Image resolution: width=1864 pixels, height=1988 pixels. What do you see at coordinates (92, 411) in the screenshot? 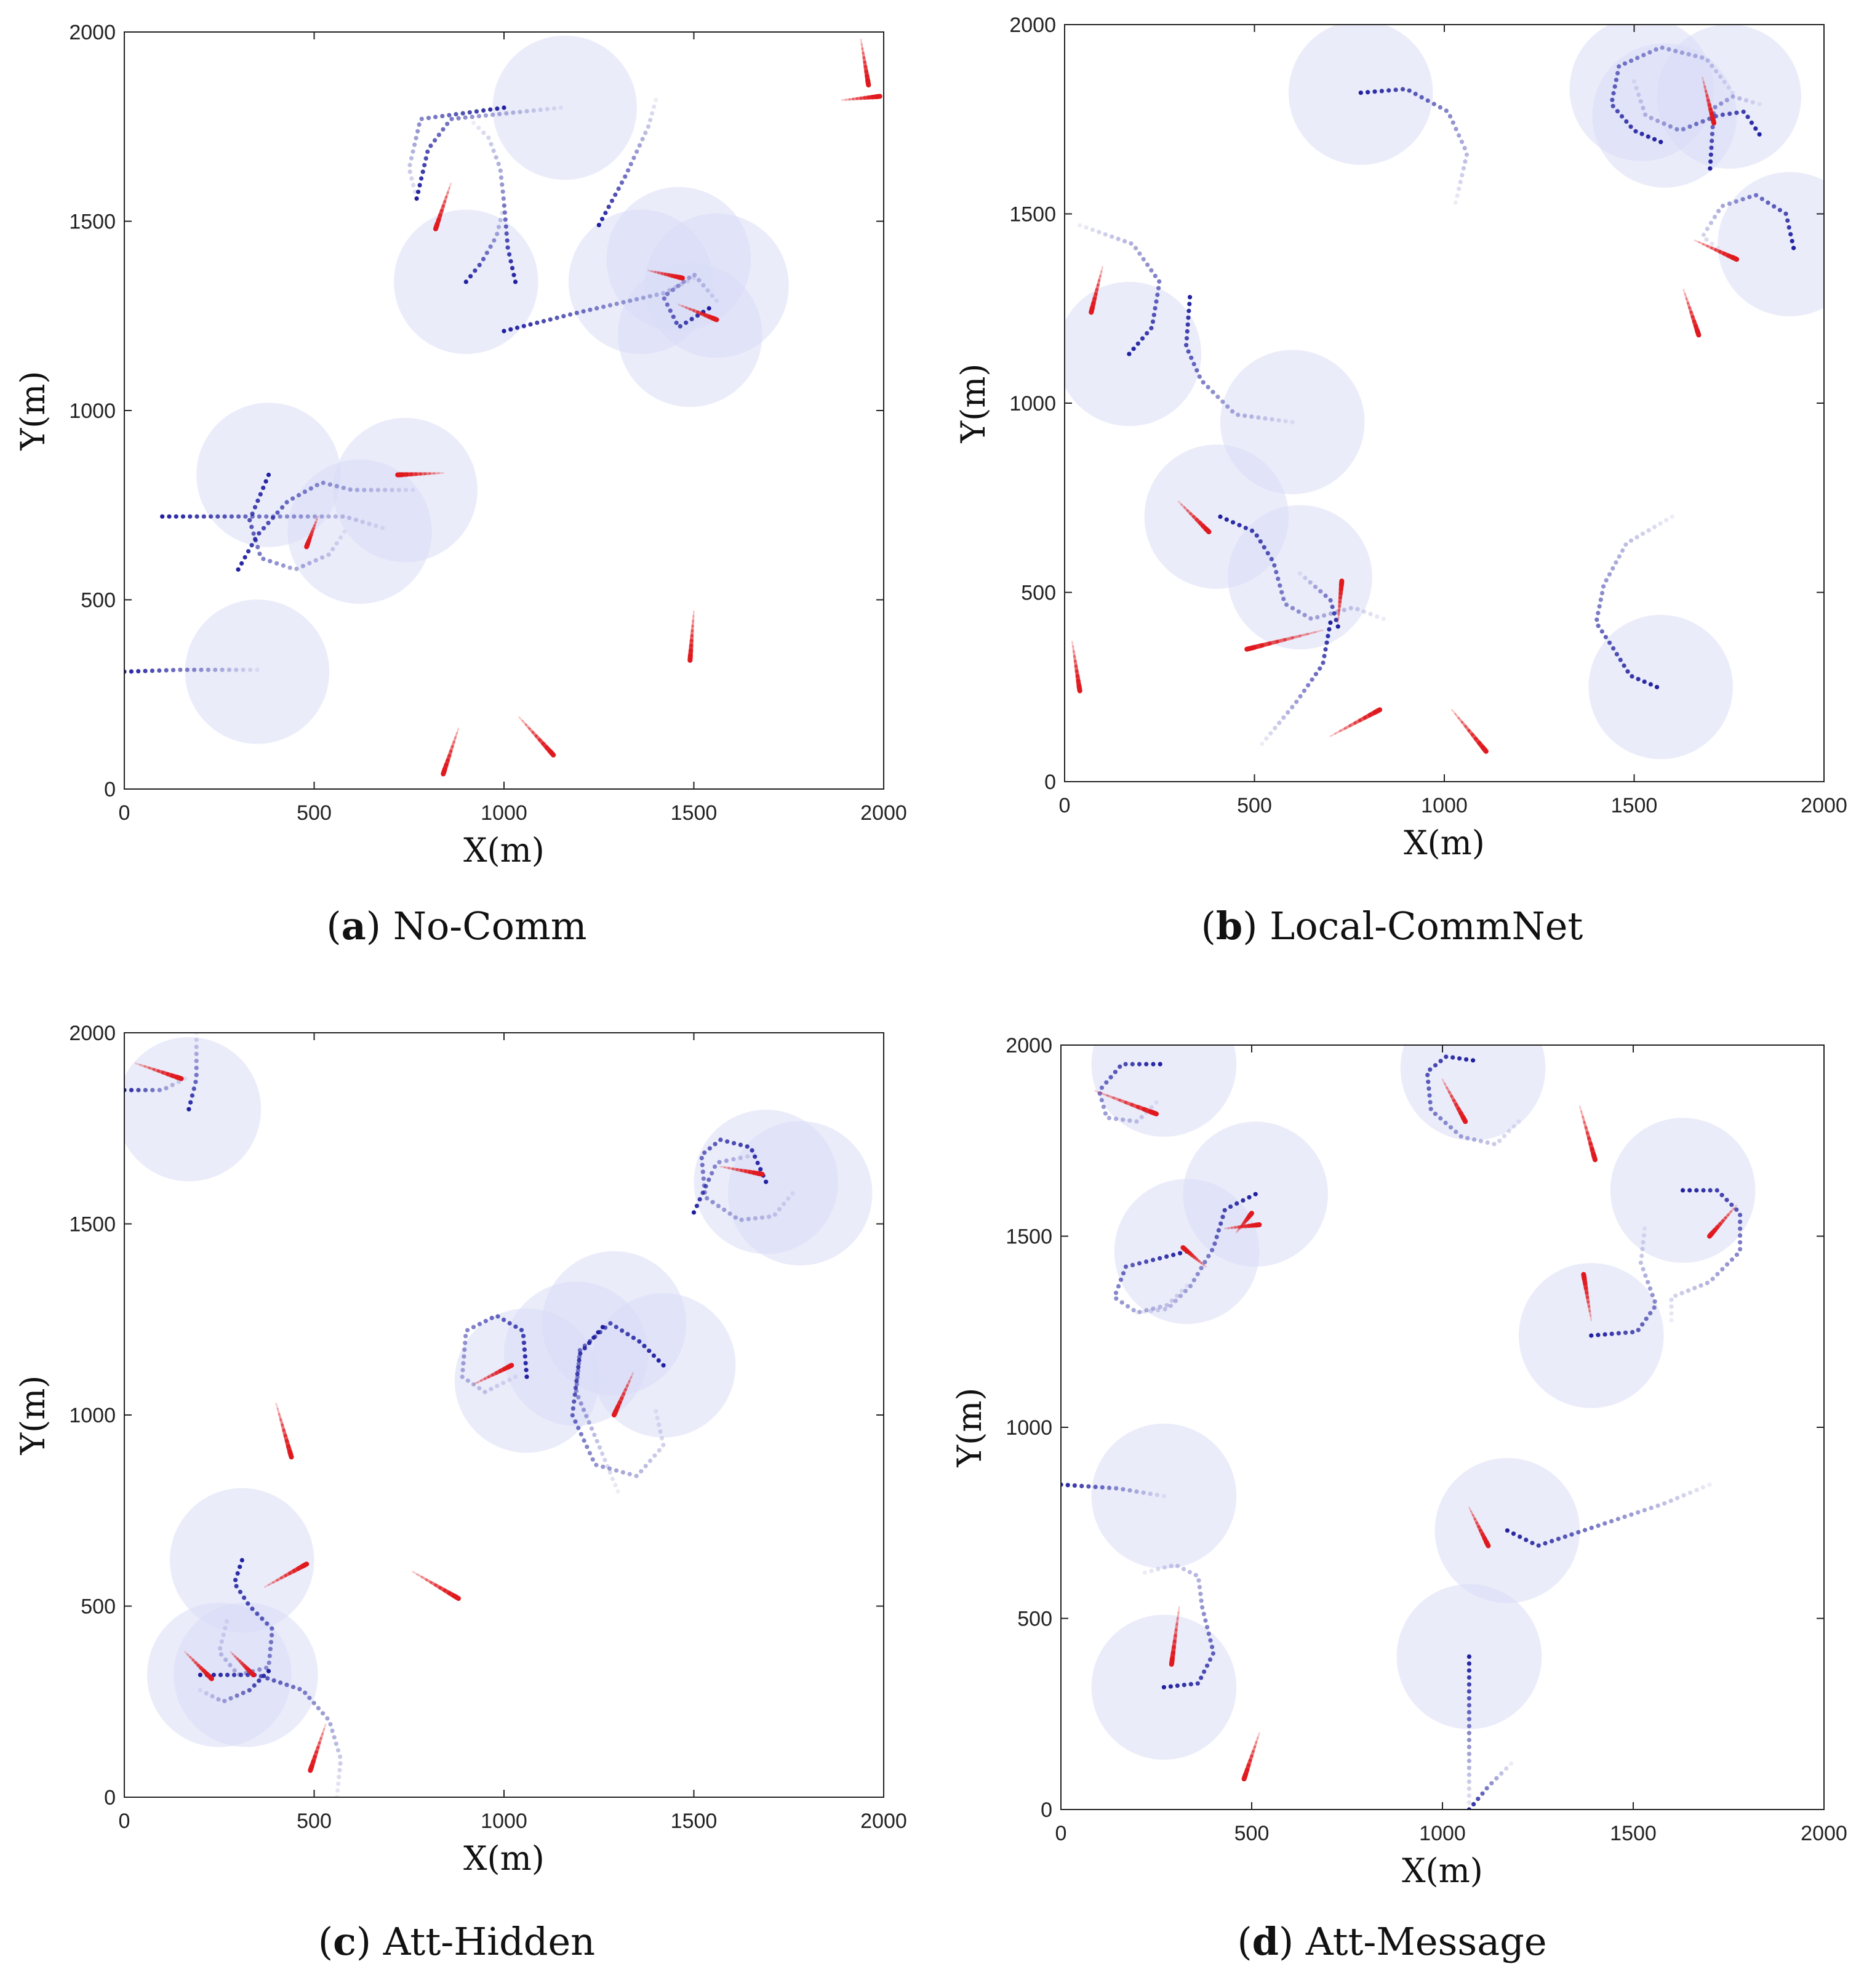
I see `y-tick-label: 1000` at bounding box center [92, 411].